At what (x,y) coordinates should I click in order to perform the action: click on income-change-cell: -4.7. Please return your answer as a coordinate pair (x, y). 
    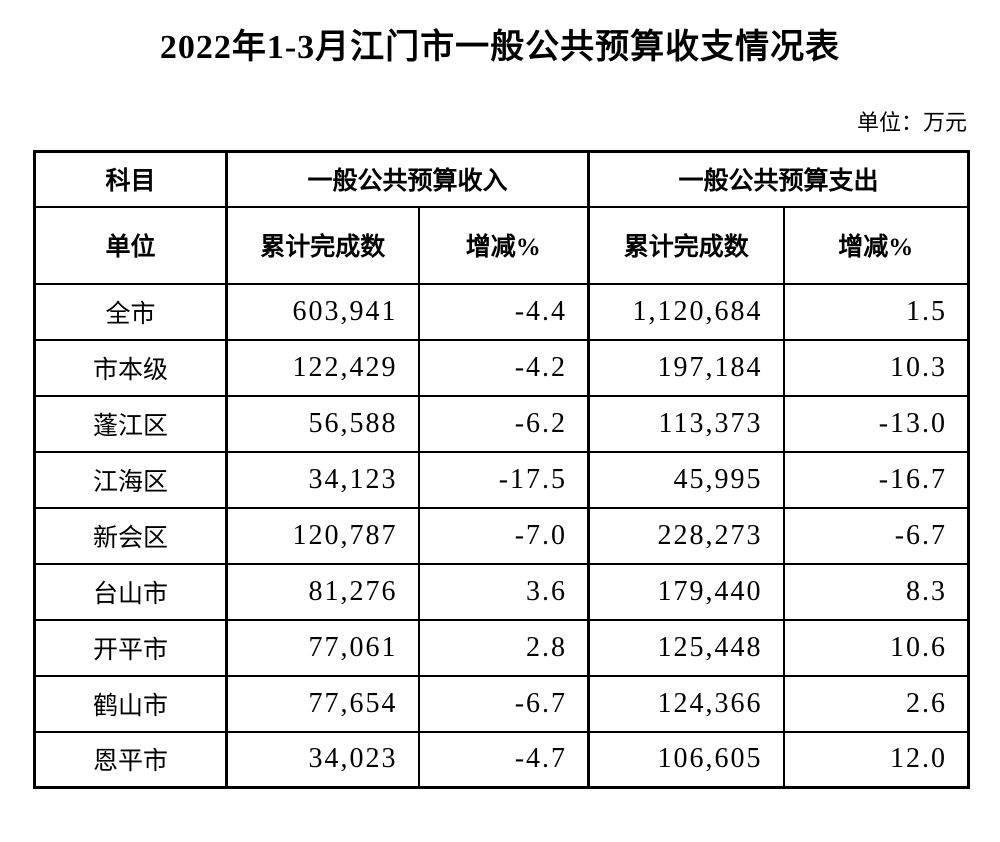
    Looking at the image, I should click on (504, 759).